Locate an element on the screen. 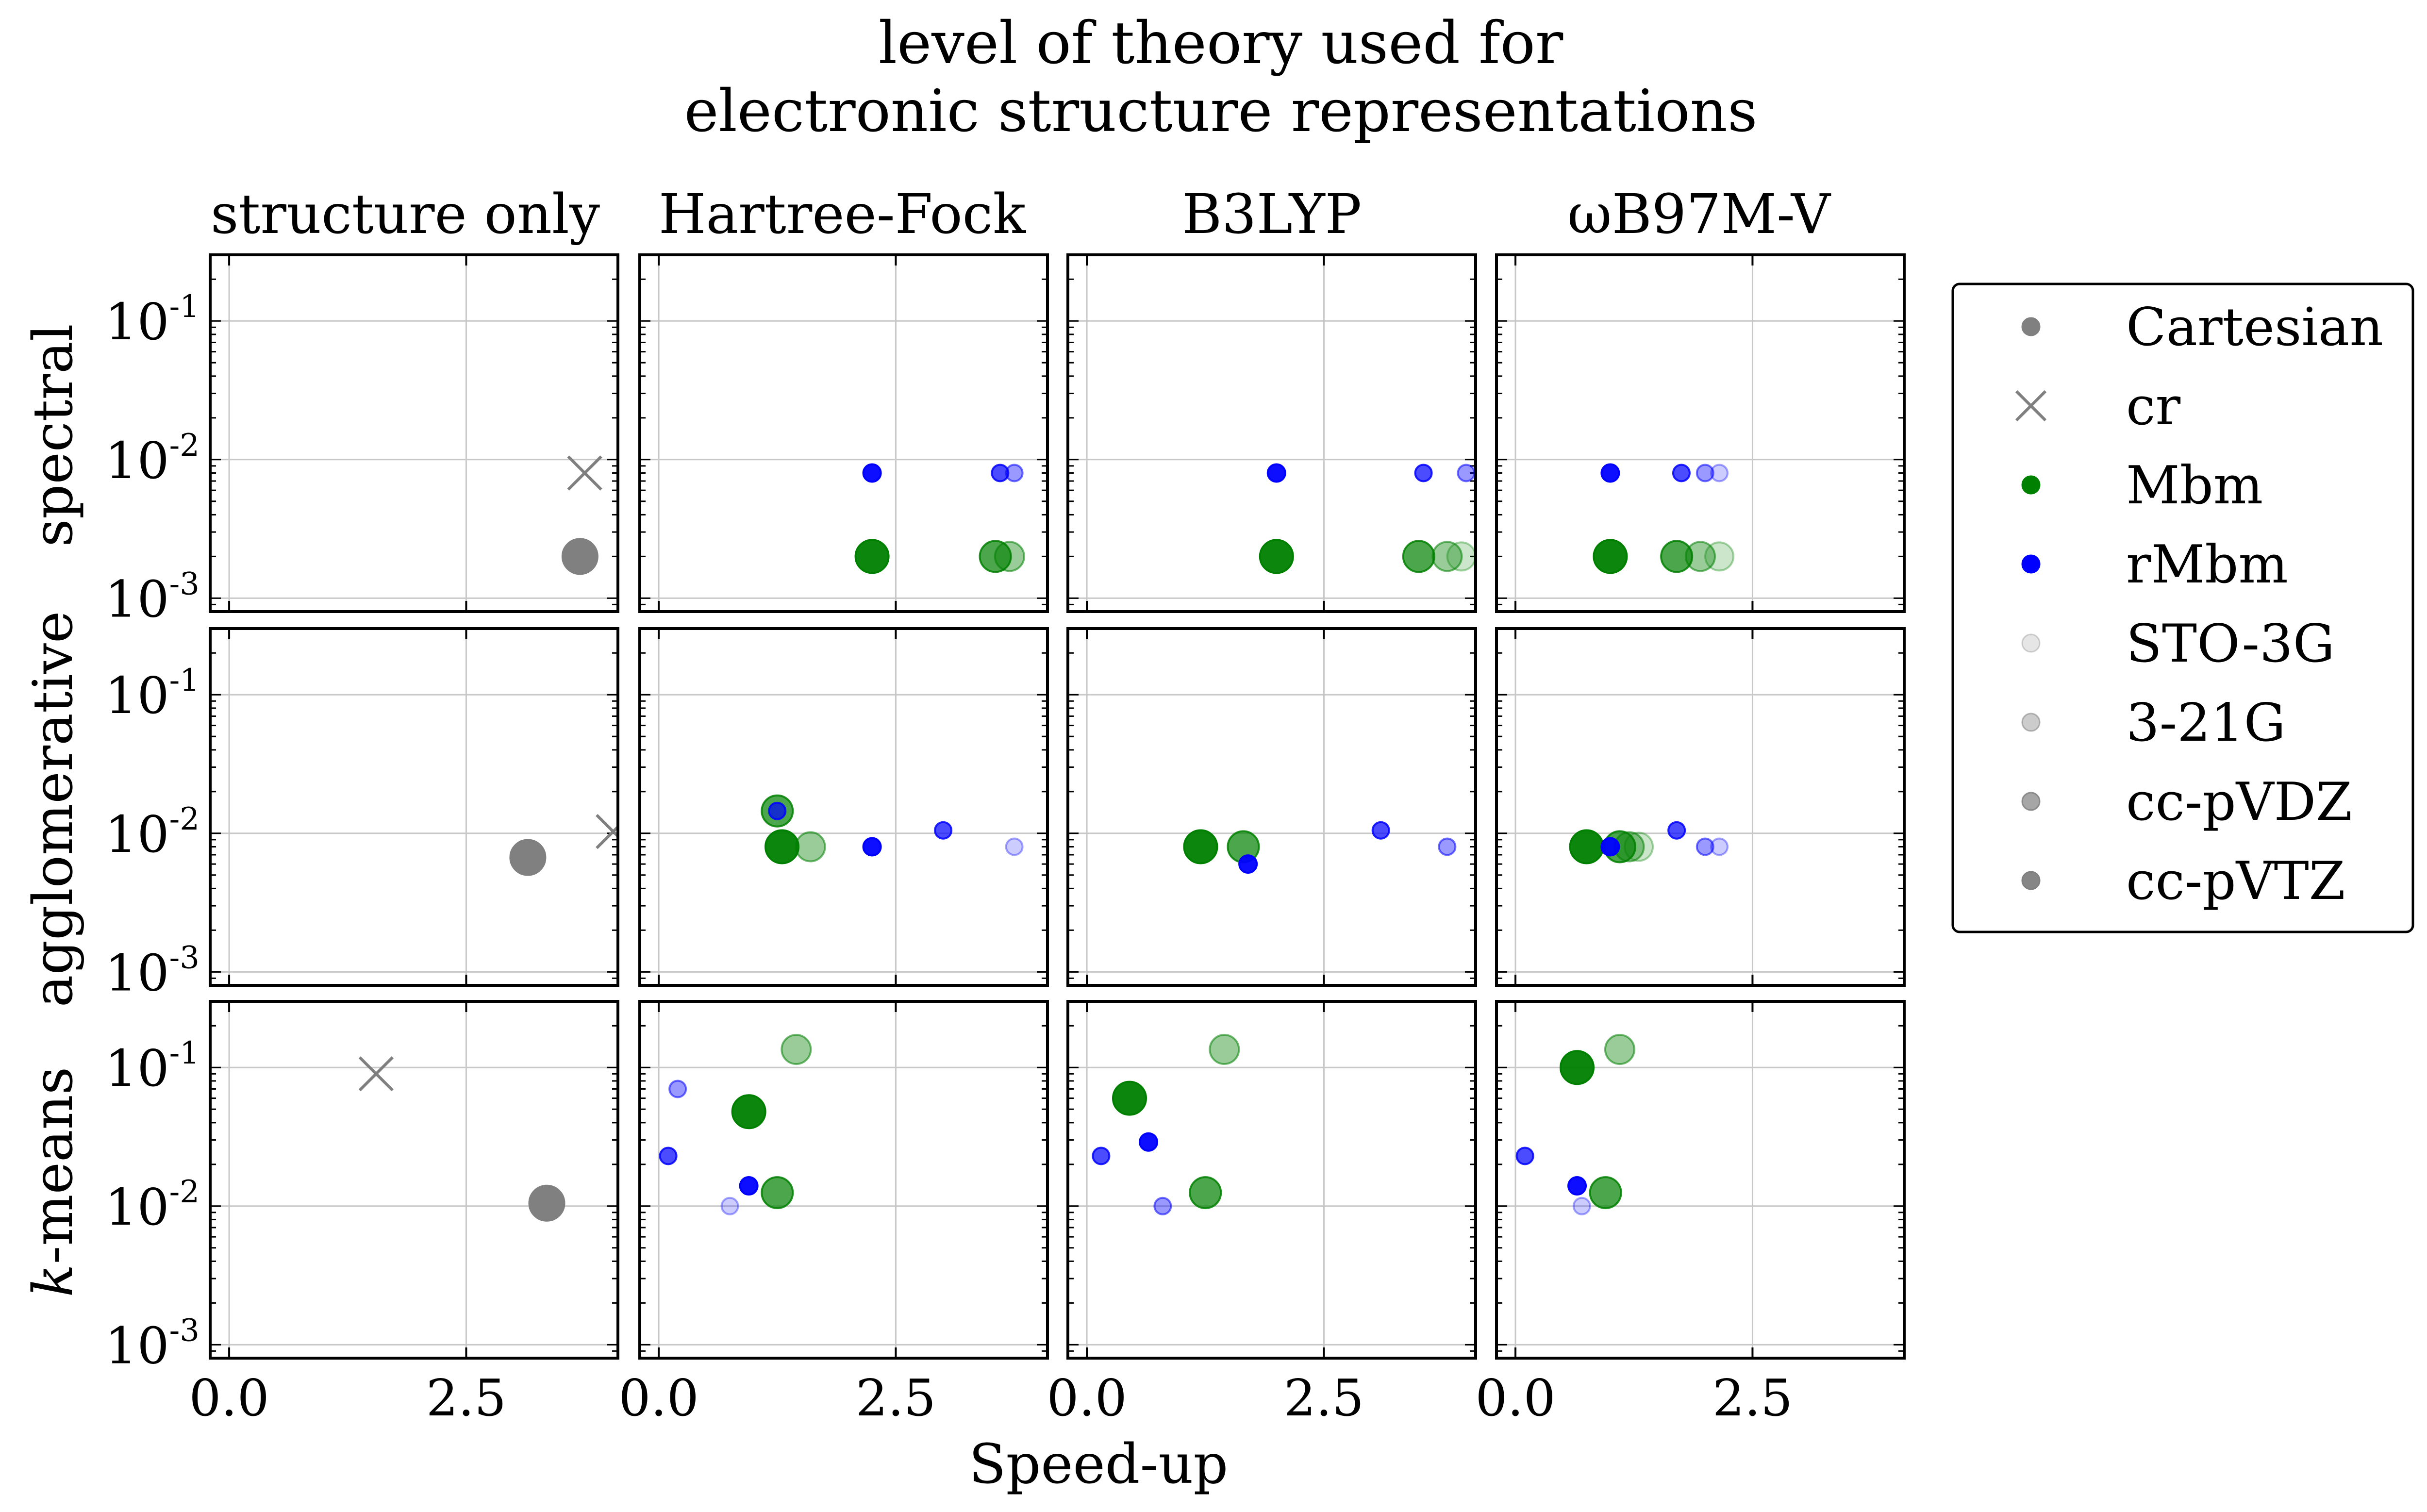 The height and width of the screenshot is (1512, 2427). data-point-mbm-sto-3g is located at coordinates (1719, 556).